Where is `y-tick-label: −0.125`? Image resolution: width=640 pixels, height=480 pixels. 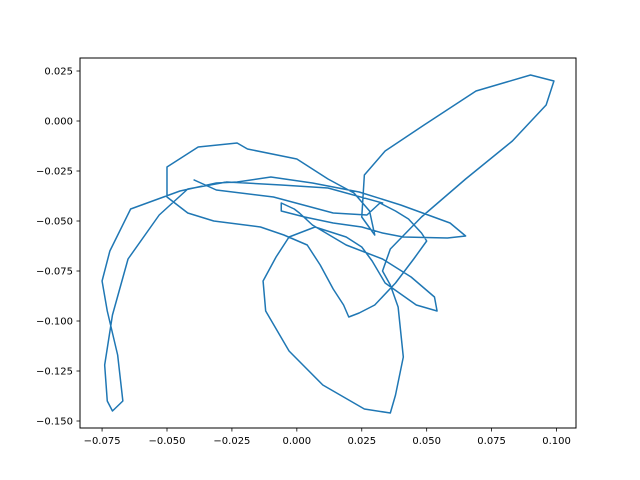
y-tick-label: −0.125 is located at coordinates (54, 372).